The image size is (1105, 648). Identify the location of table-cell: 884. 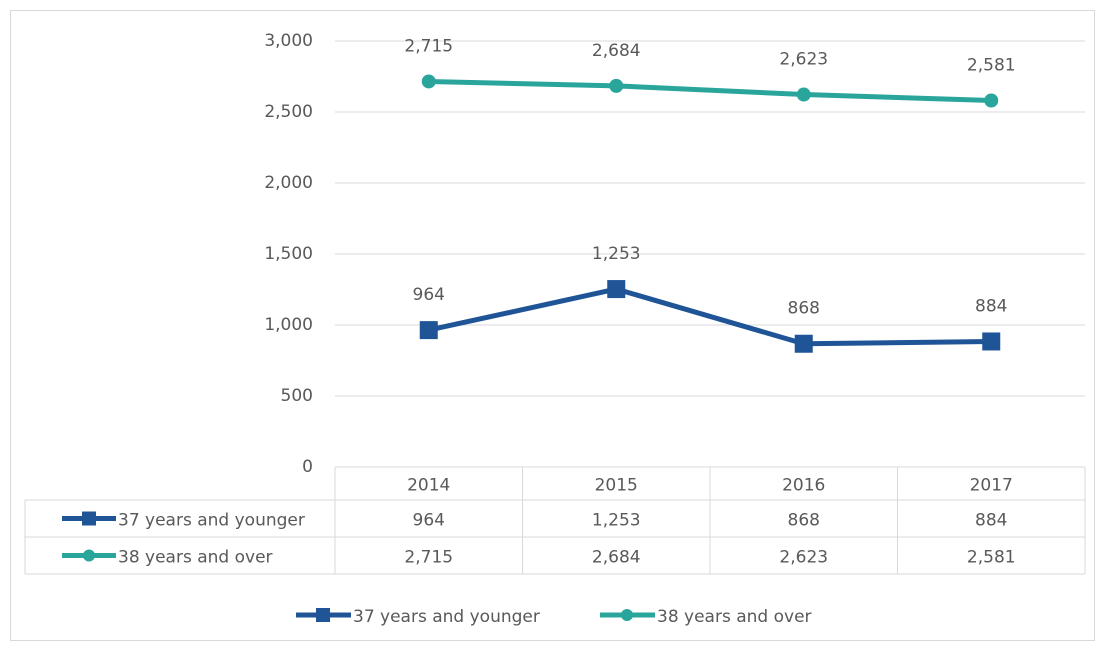
(991, 521).